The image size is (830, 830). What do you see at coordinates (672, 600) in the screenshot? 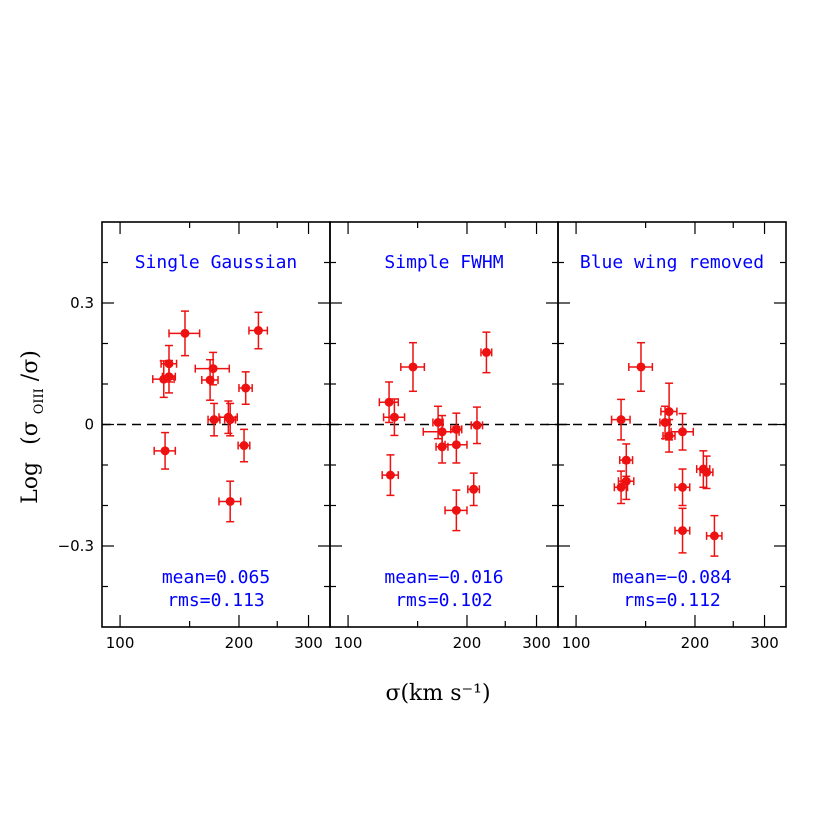
I see `rms-label: rms=0.112` at bounding box center [672, 600].